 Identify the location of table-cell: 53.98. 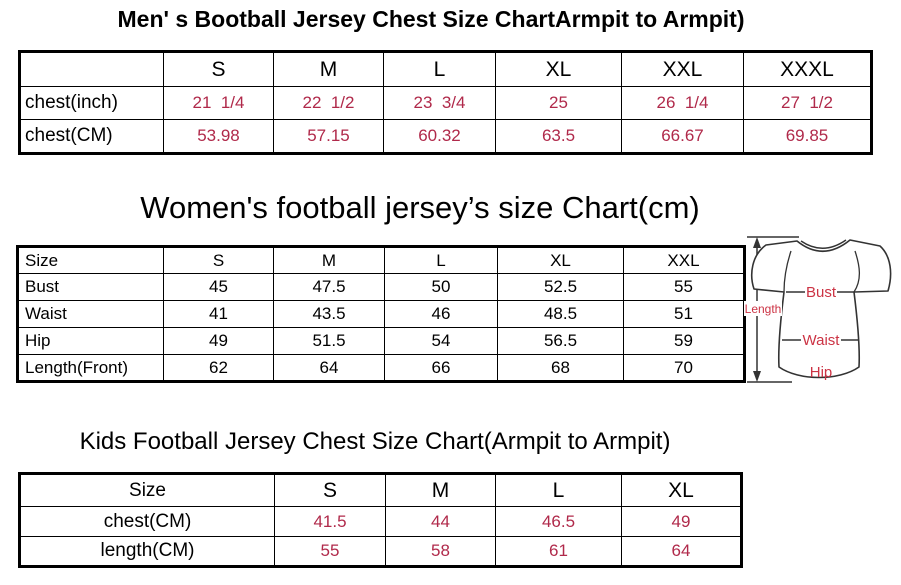
(218, 136).